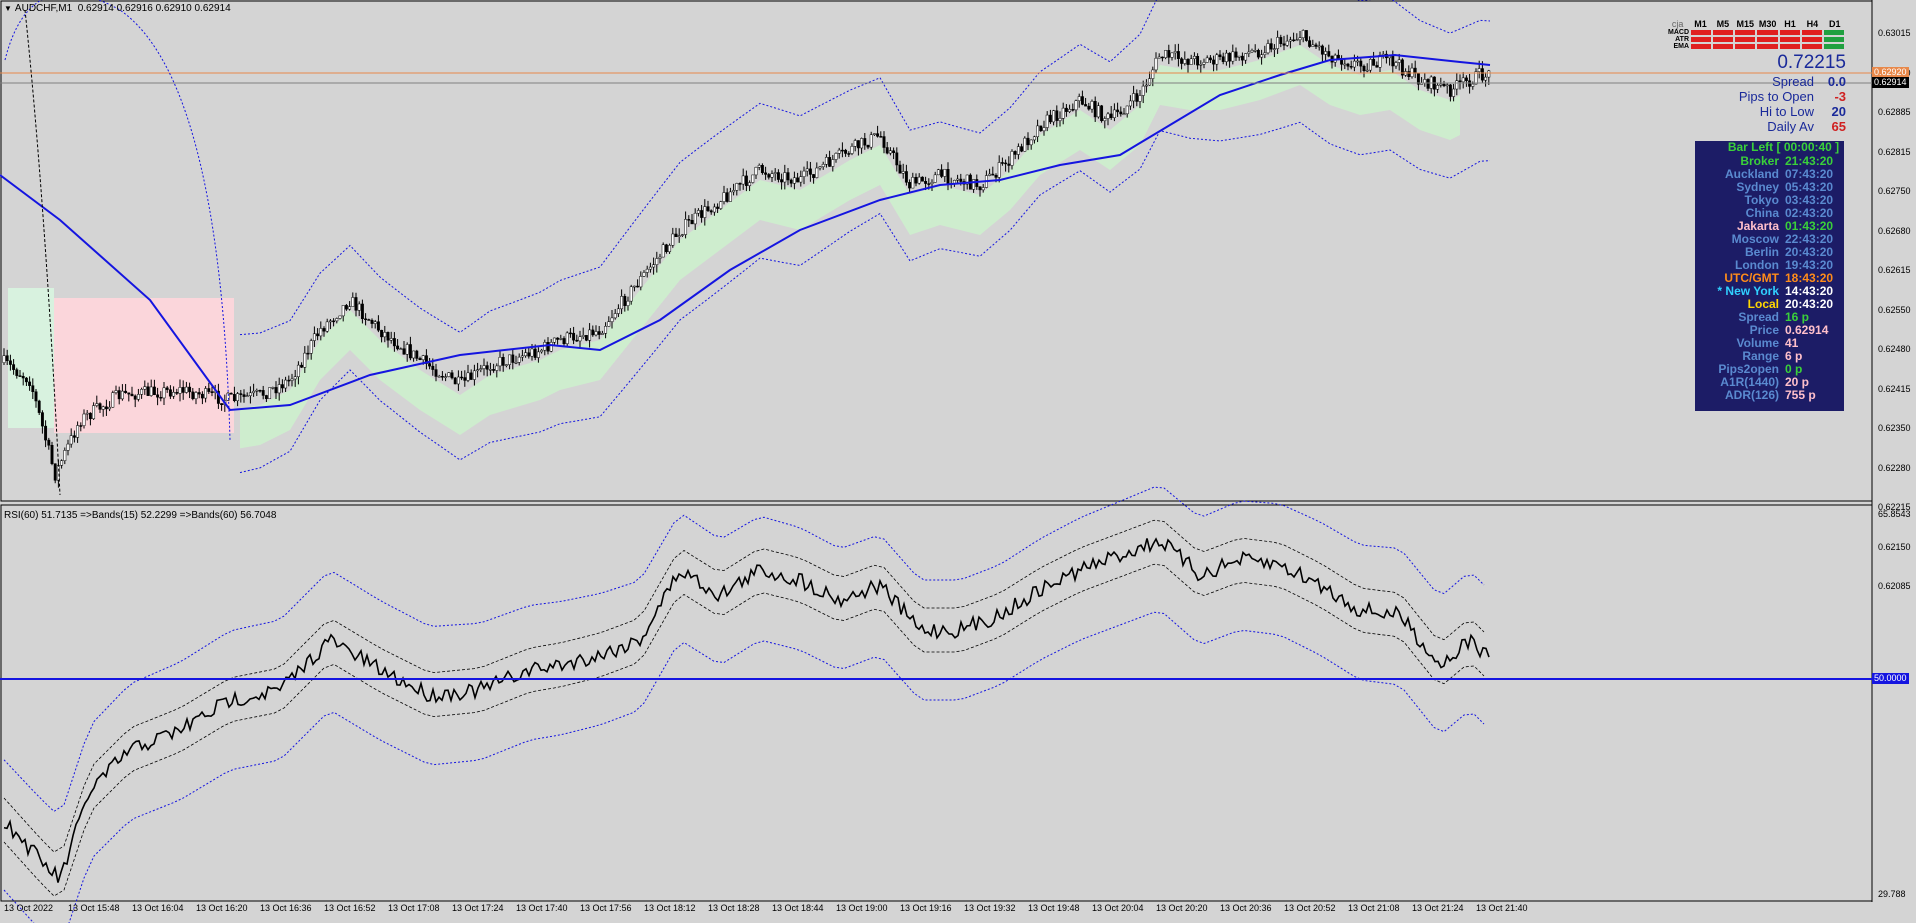 This screenshot has height=923, width=1916. I want to click on clock-row: Broker 21:43:20, so click(1769, 161).